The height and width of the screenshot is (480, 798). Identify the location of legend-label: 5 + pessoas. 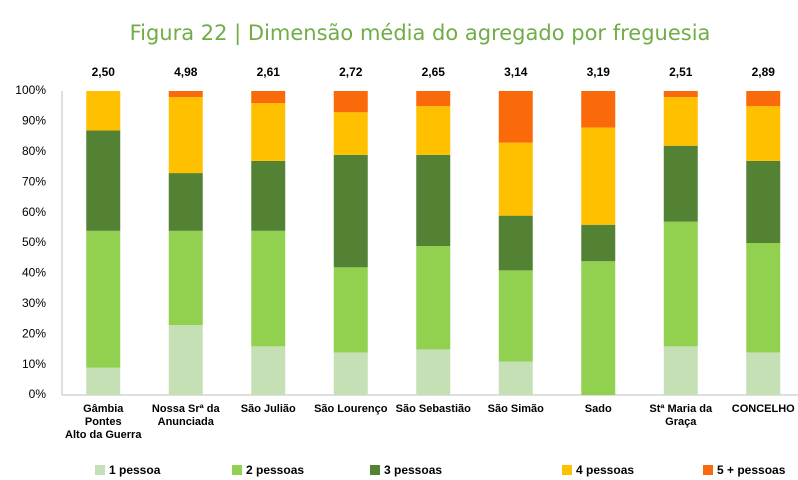
(751, 470).